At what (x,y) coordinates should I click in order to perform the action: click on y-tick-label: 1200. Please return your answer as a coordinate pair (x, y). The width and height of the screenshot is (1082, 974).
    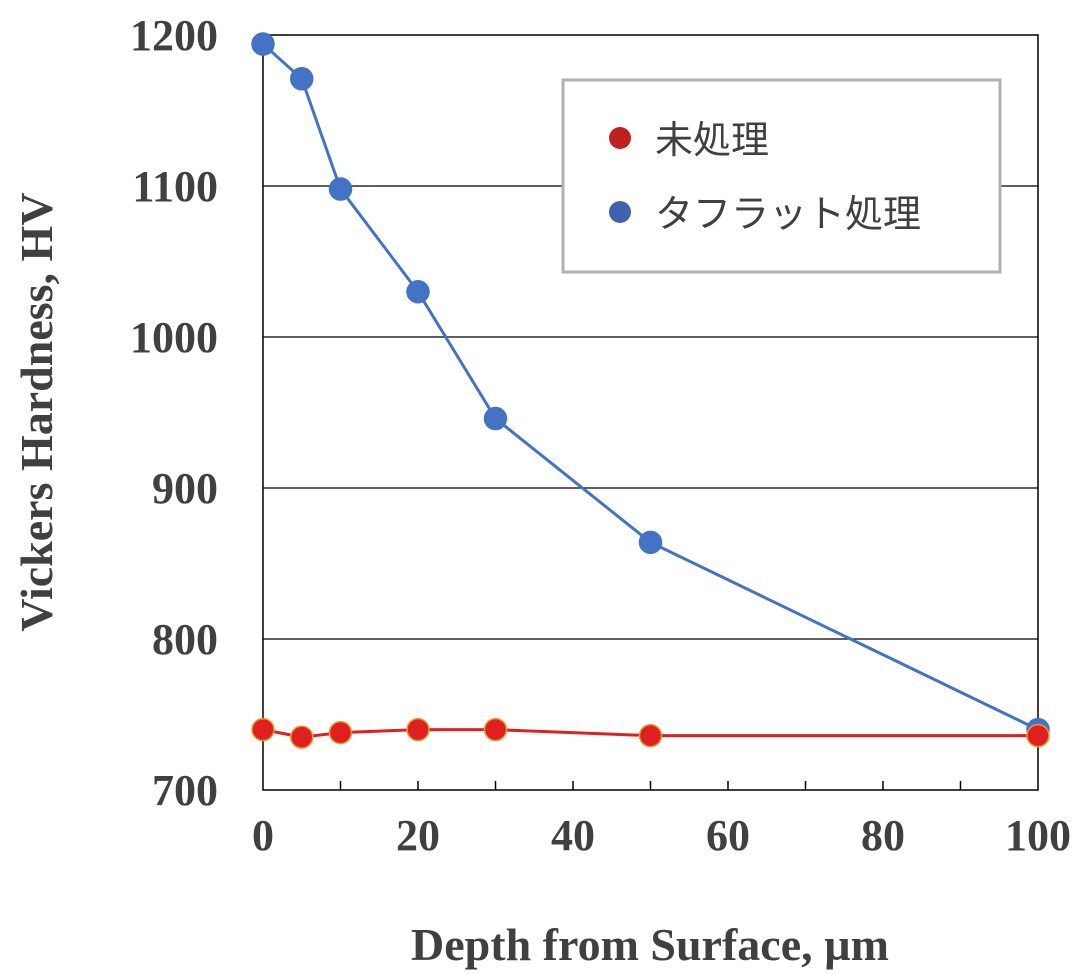
    Looking at the image, I should click on (174, 35).